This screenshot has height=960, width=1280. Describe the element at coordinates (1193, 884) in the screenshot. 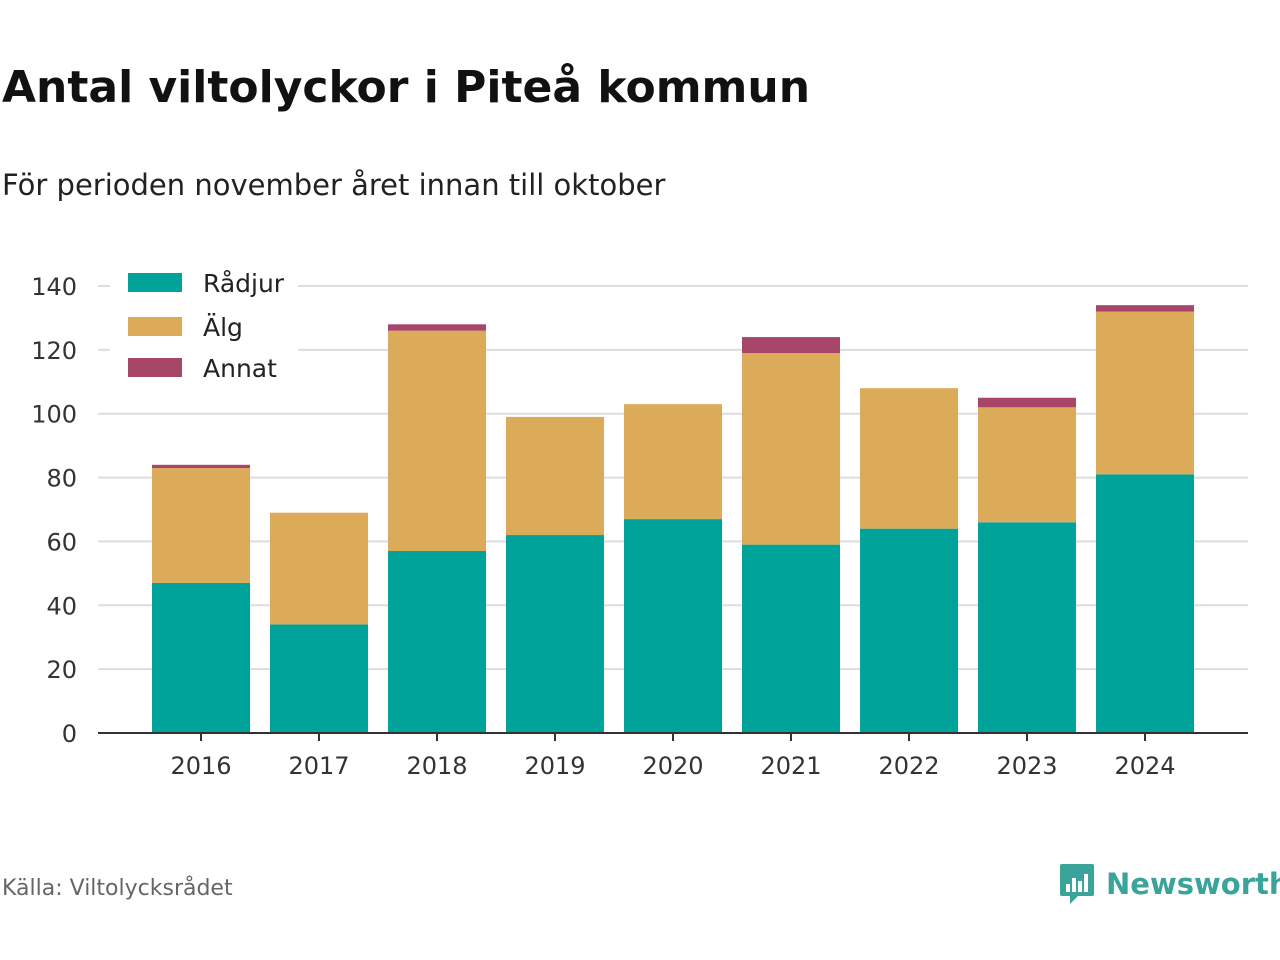

I see `brand-name: Newsworthy` at that location.